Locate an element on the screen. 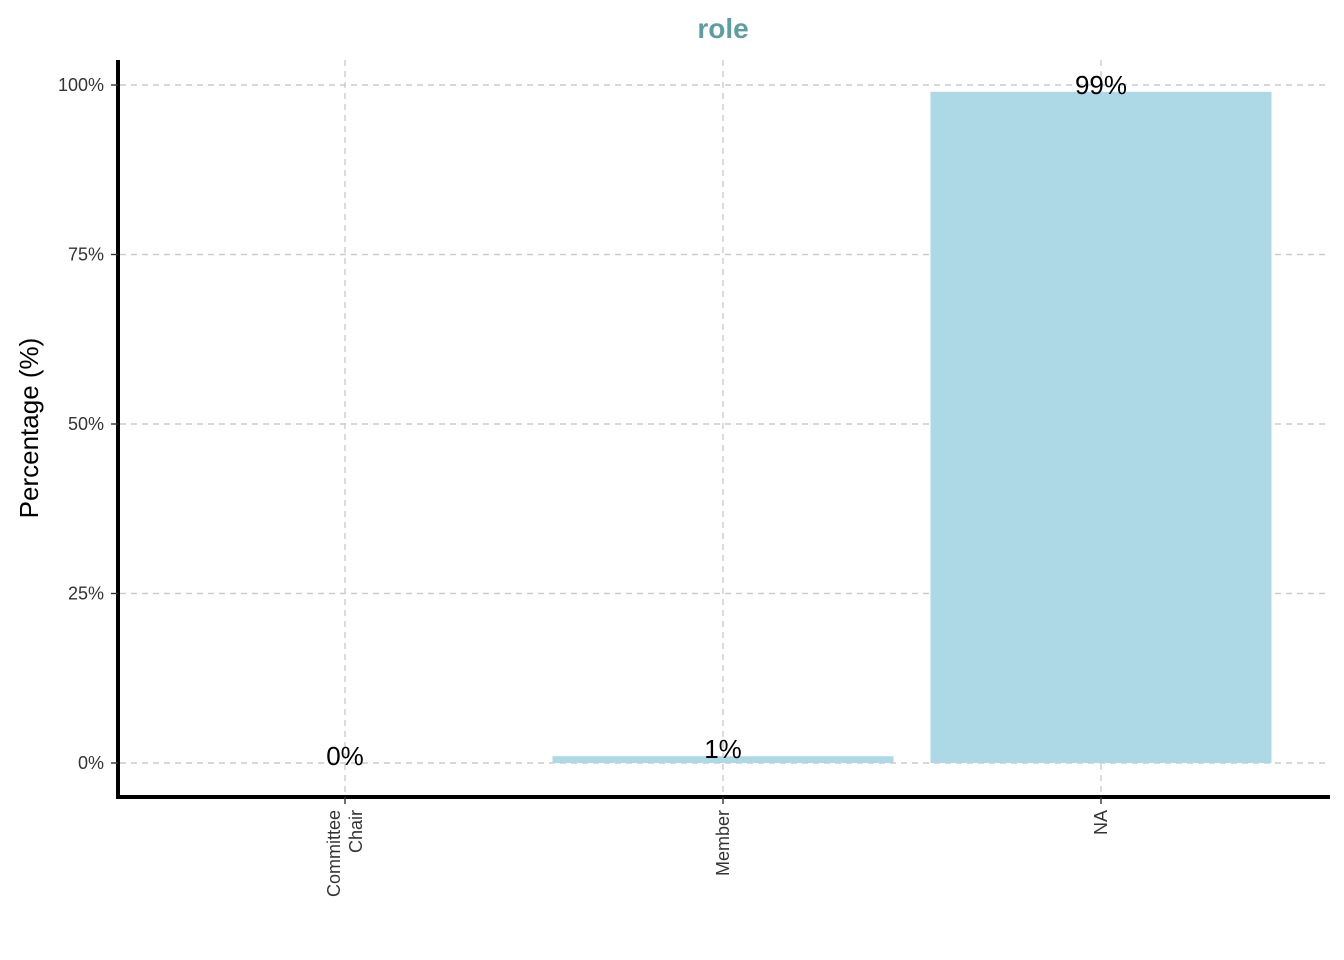 The image size is (1344, 960). x-tick-label: Committee is located at coordinates (334, 853).